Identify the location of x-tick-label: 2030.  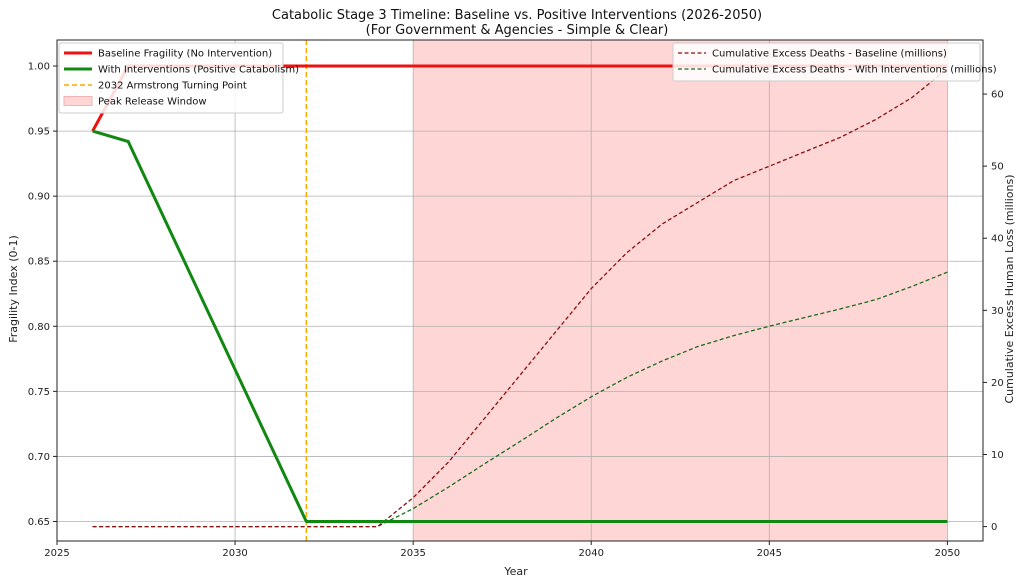
(234, 553).